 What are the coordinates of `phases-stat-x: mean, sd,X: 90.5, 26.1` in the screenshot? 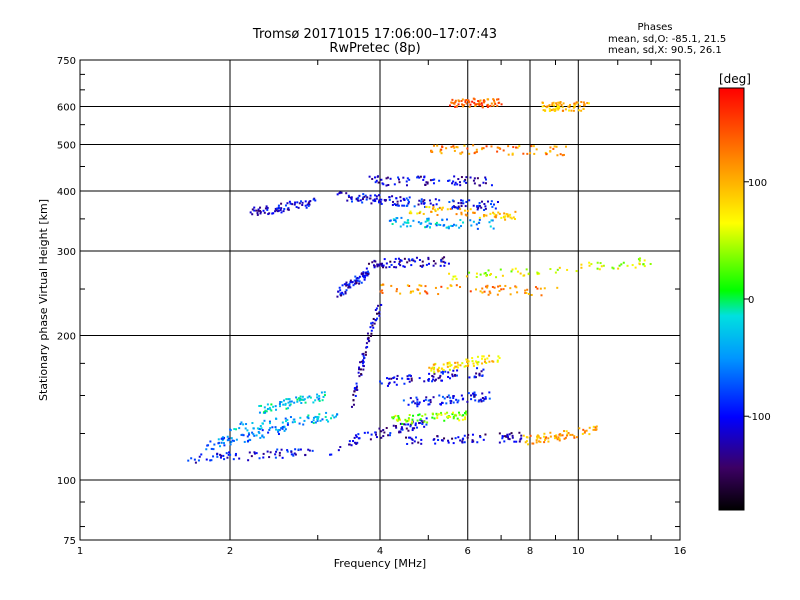 It's located at (665, 50).